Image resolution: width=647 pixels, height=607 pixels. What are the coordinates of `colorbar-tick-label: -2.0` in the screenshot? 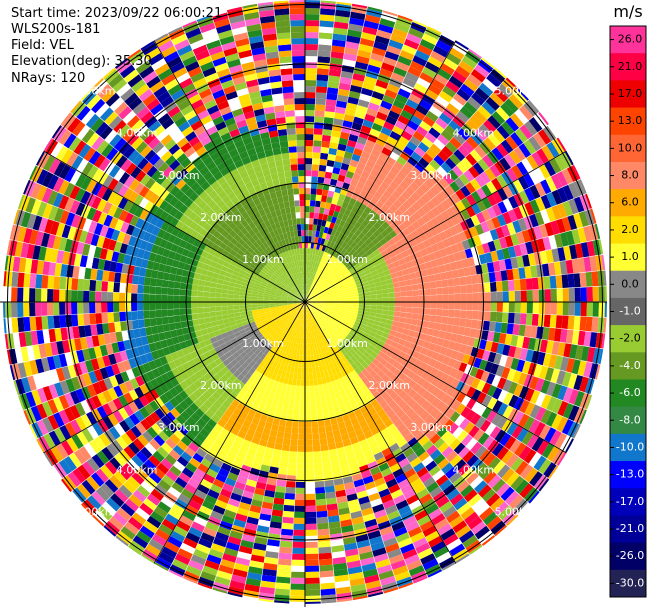 It's located at (629, 338).